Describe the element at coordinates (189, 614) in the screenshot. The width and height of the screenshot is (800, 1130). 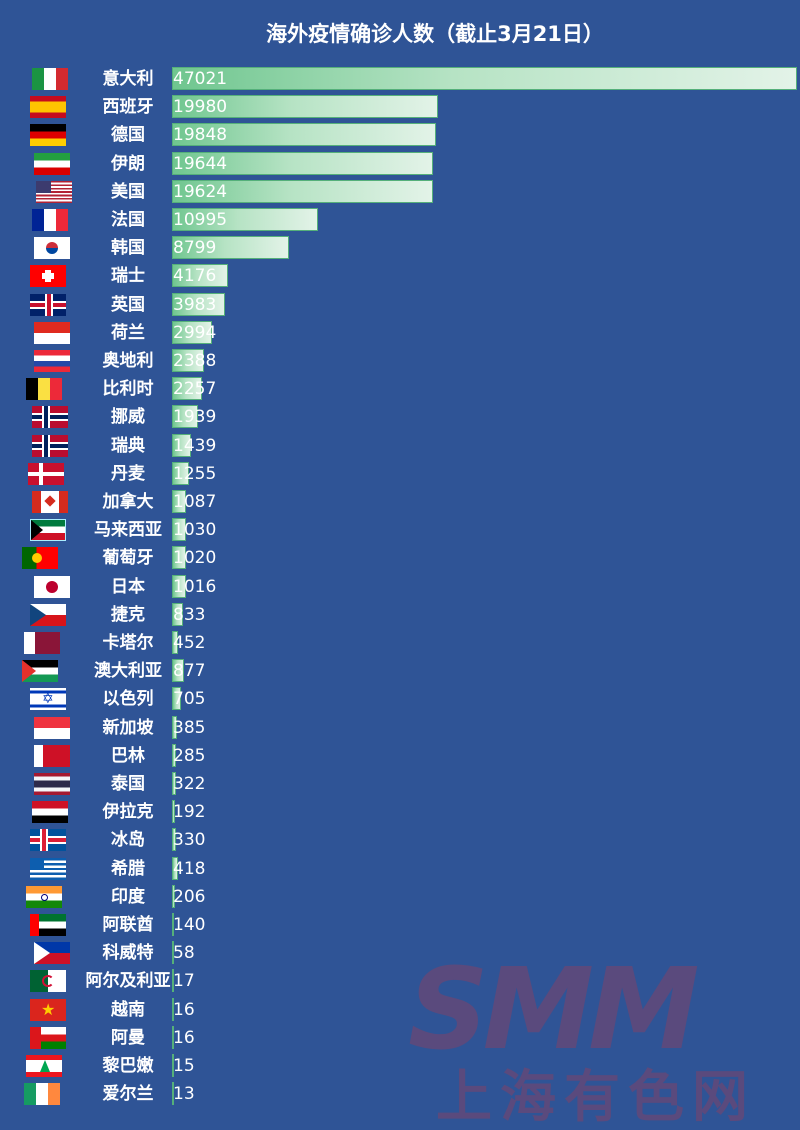
I see `value-label: 833` at that location.